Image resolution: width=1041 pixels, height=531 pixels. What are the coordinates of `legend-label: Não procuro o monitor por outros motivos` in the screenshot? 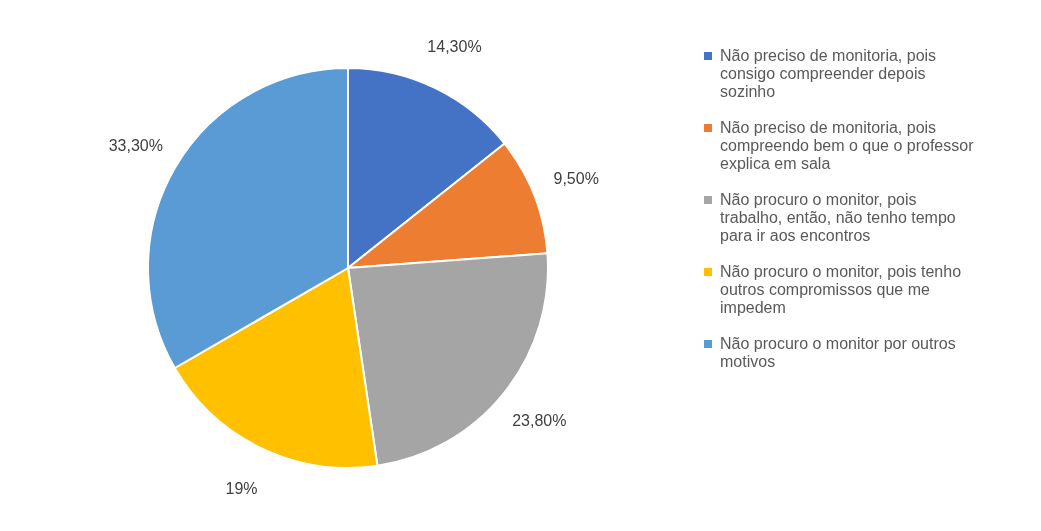 It's located at (838, 352).